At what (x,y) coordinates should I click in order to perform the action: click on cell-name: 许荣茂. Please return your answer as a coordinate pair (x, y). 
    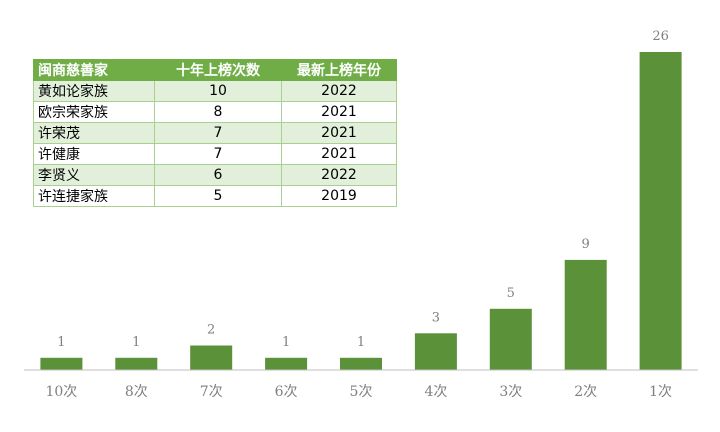
    Looking at the image, I should click on (94, 133).